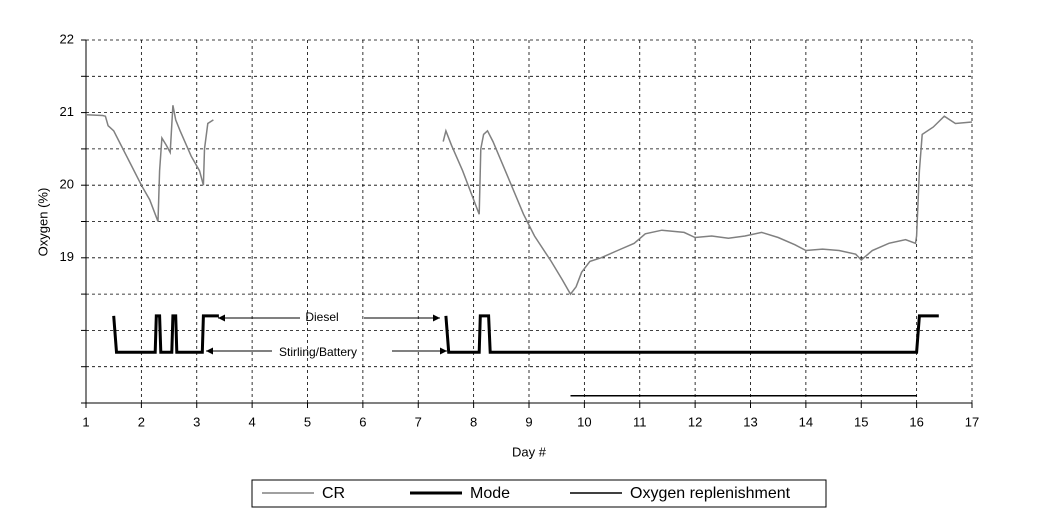 This screenshot has height=523, width=1038. Describe the element at coordinates (42, 222) in the screenshot. I see `y-axis-label: Oxygen (%)` at that location.